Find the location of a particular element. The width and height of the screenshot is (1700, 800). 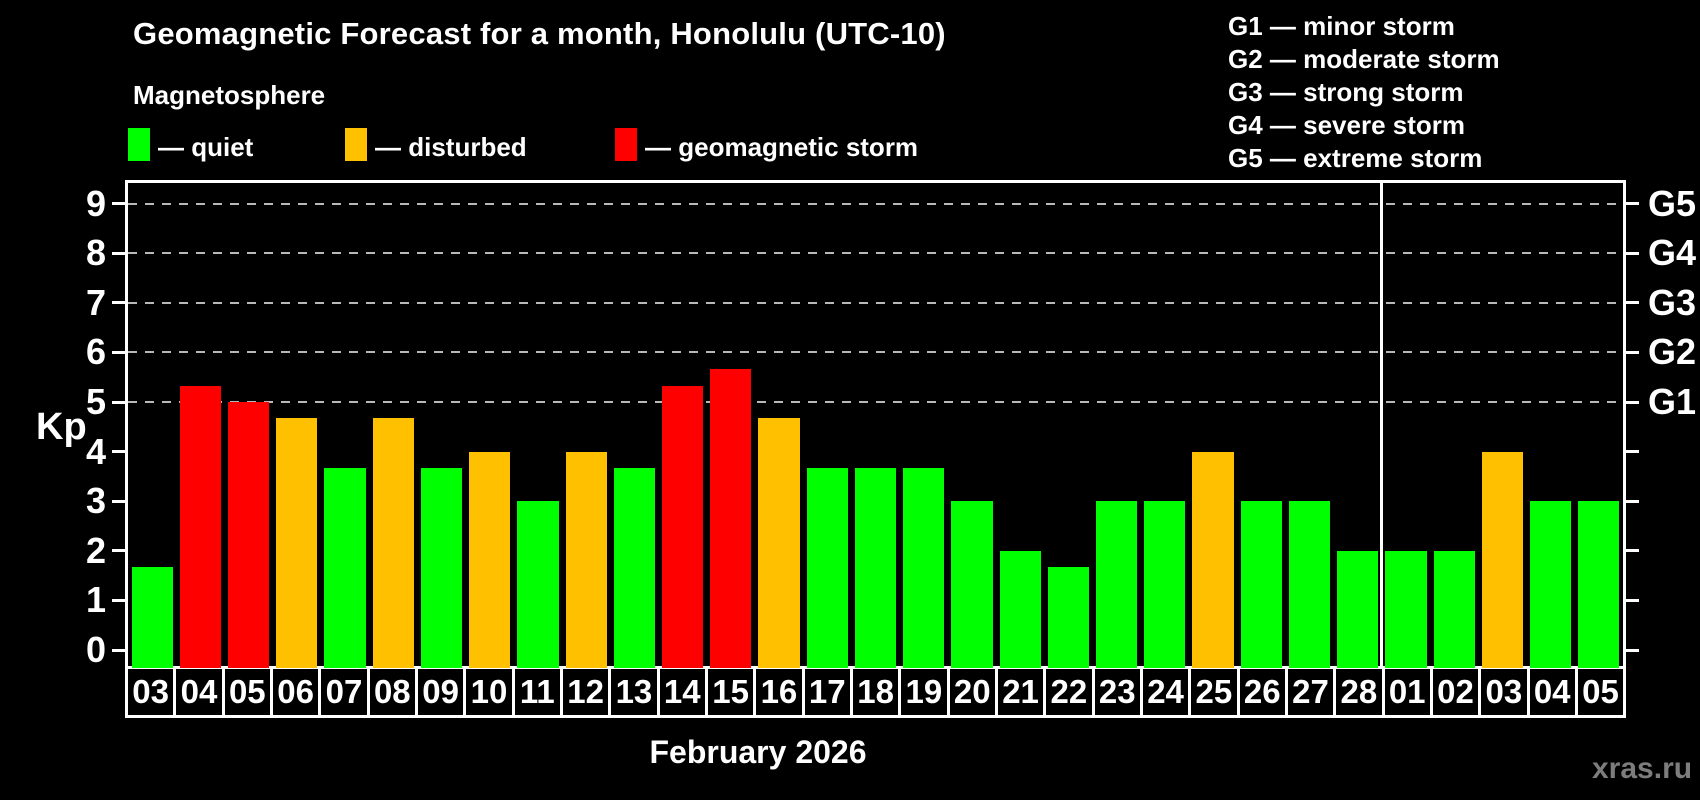

day-label: 15 is located at coordinates (730, 692).